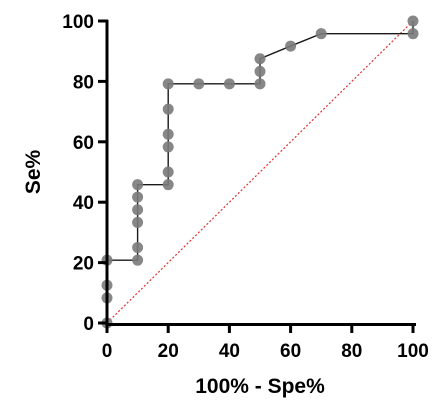  I want to click on x-axis-title: 100% - Spe%, so click(260, 386).